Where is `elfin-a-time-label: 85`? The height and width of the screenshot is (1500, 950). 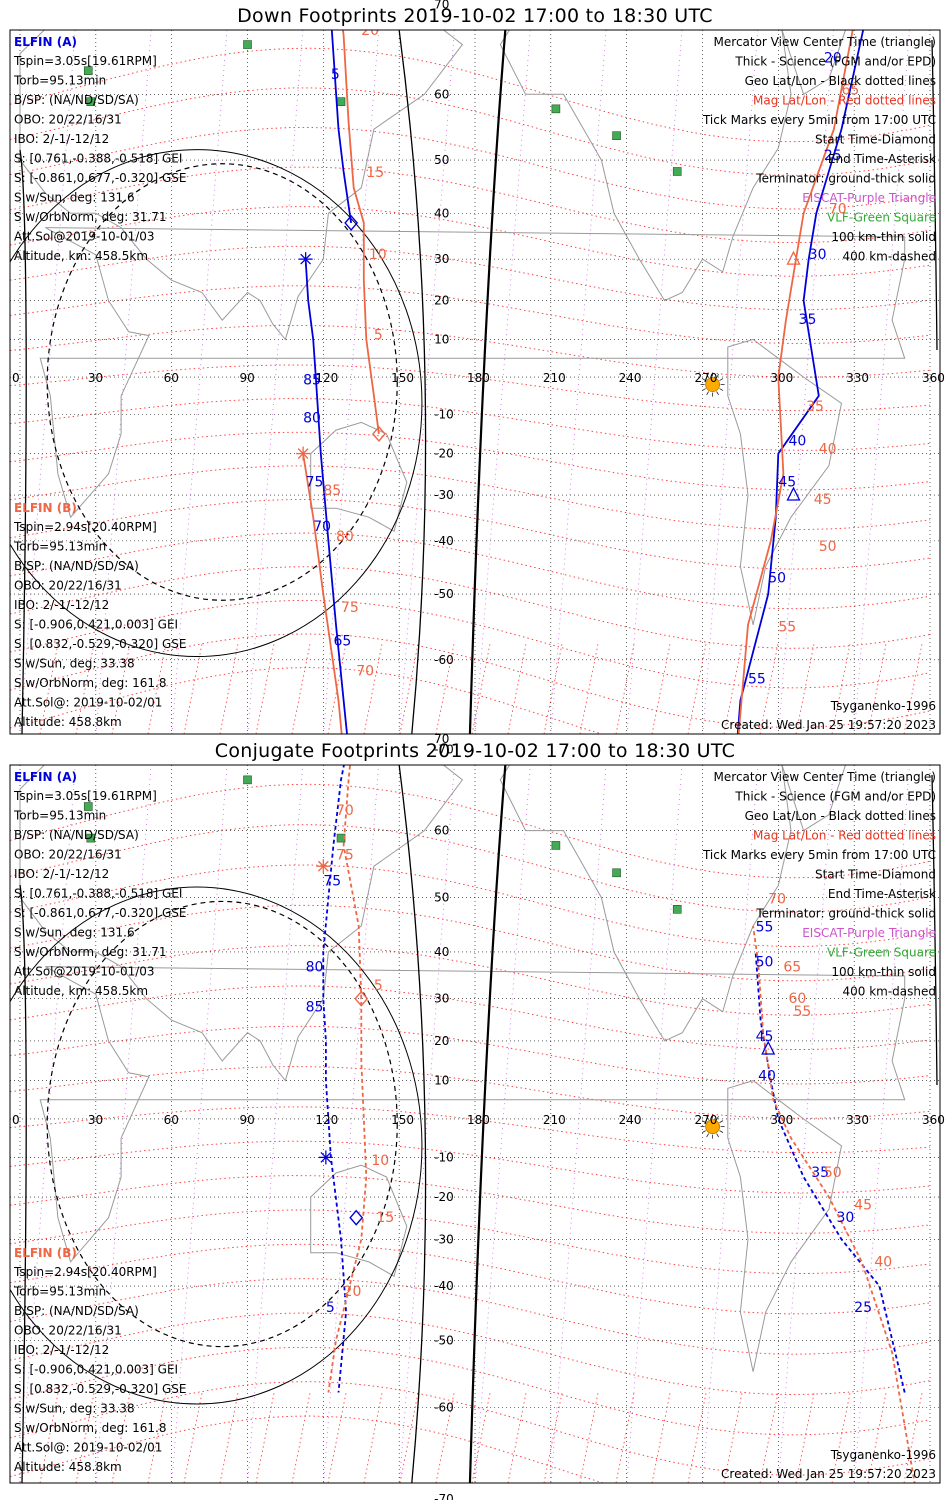
elfin-a-time-label: 85 is located at coordinates (312, 381).